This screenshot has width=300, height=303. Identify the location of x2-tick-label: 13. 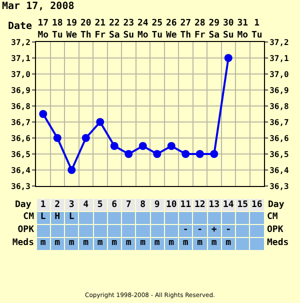
(214, 205).